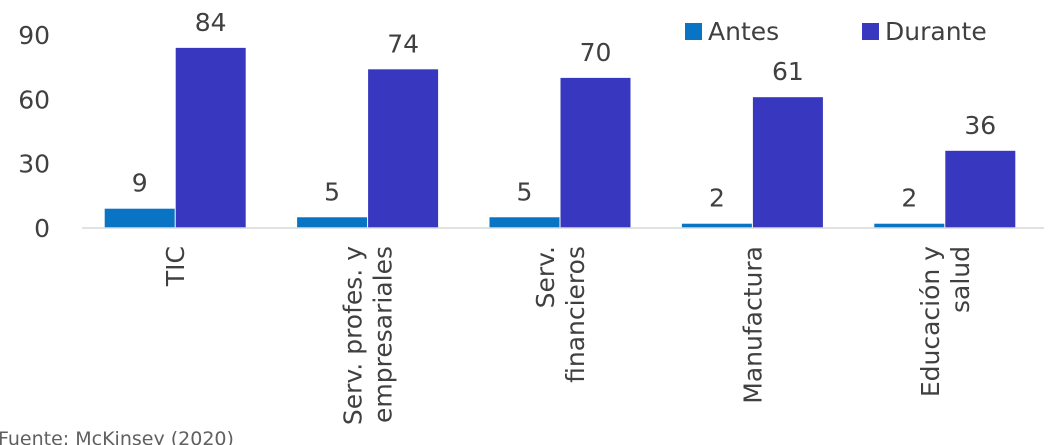  What do you see at coordinates (870, 31) in the screenshot?
I see `legend-swatch-durante` at bounding box center [870, 31].